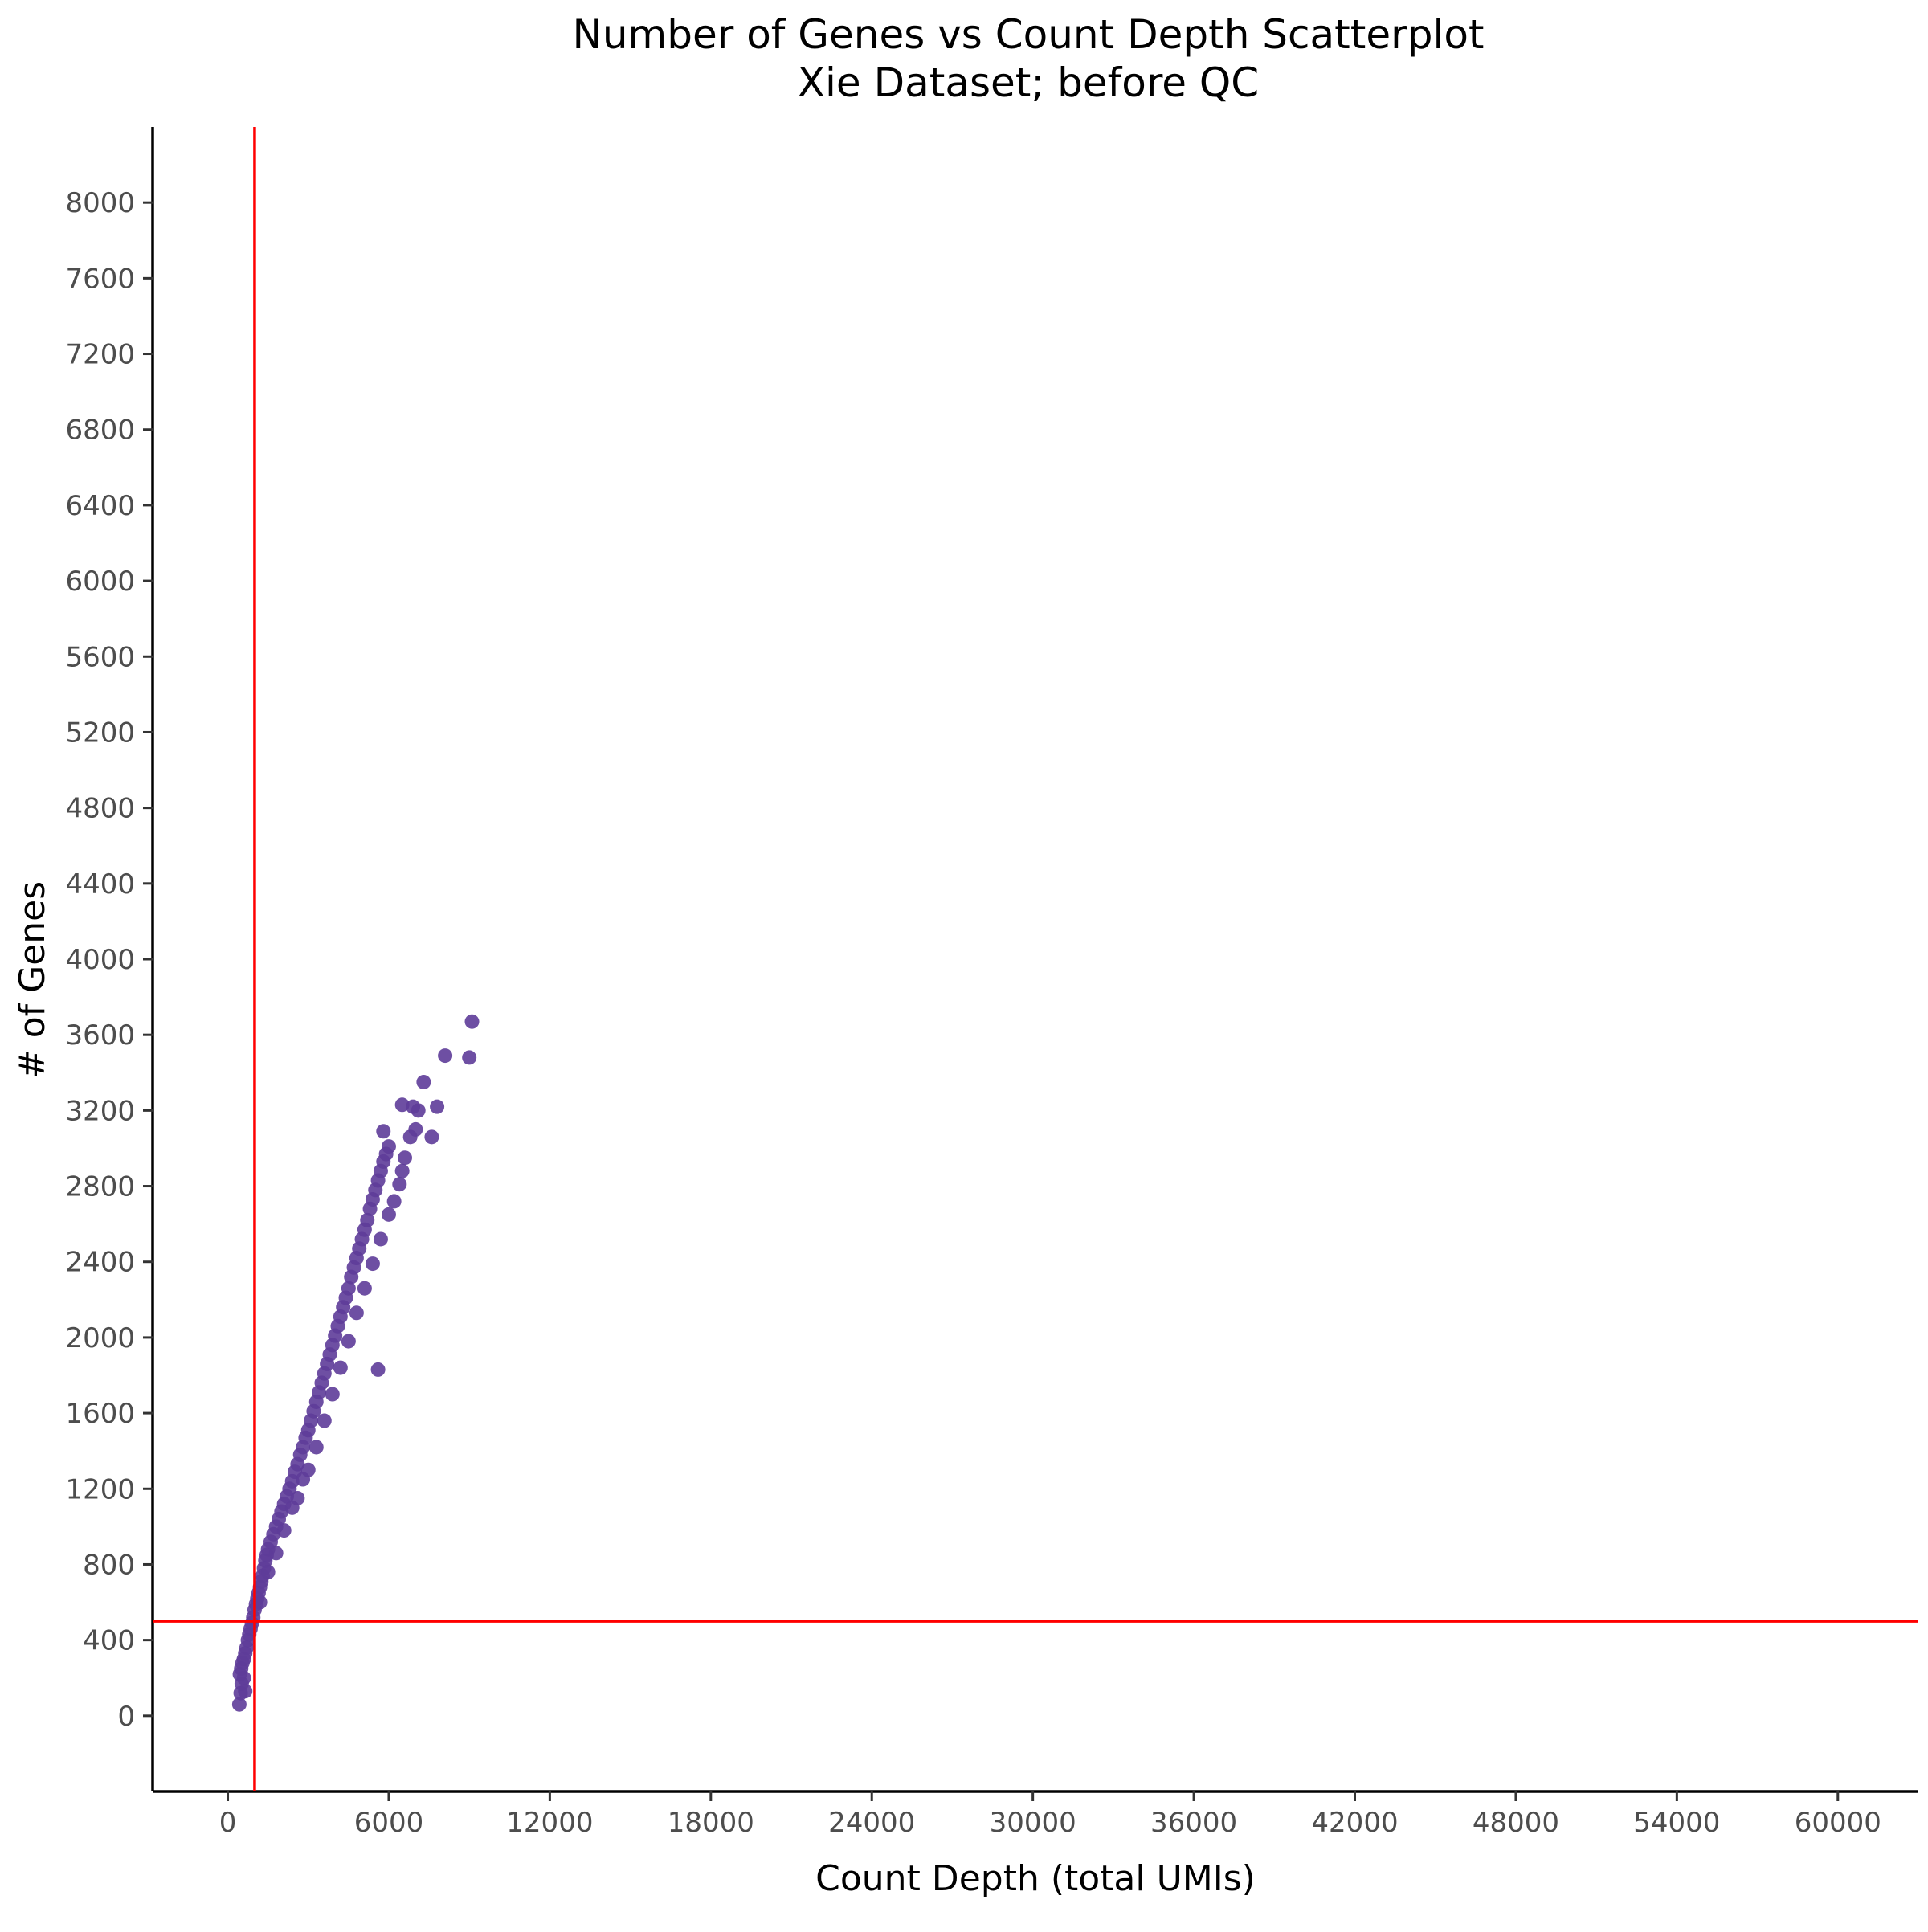  Describe the element at coordinates (228, 1823) in the screenshot. I see `x-tick-label: 0` at that location.